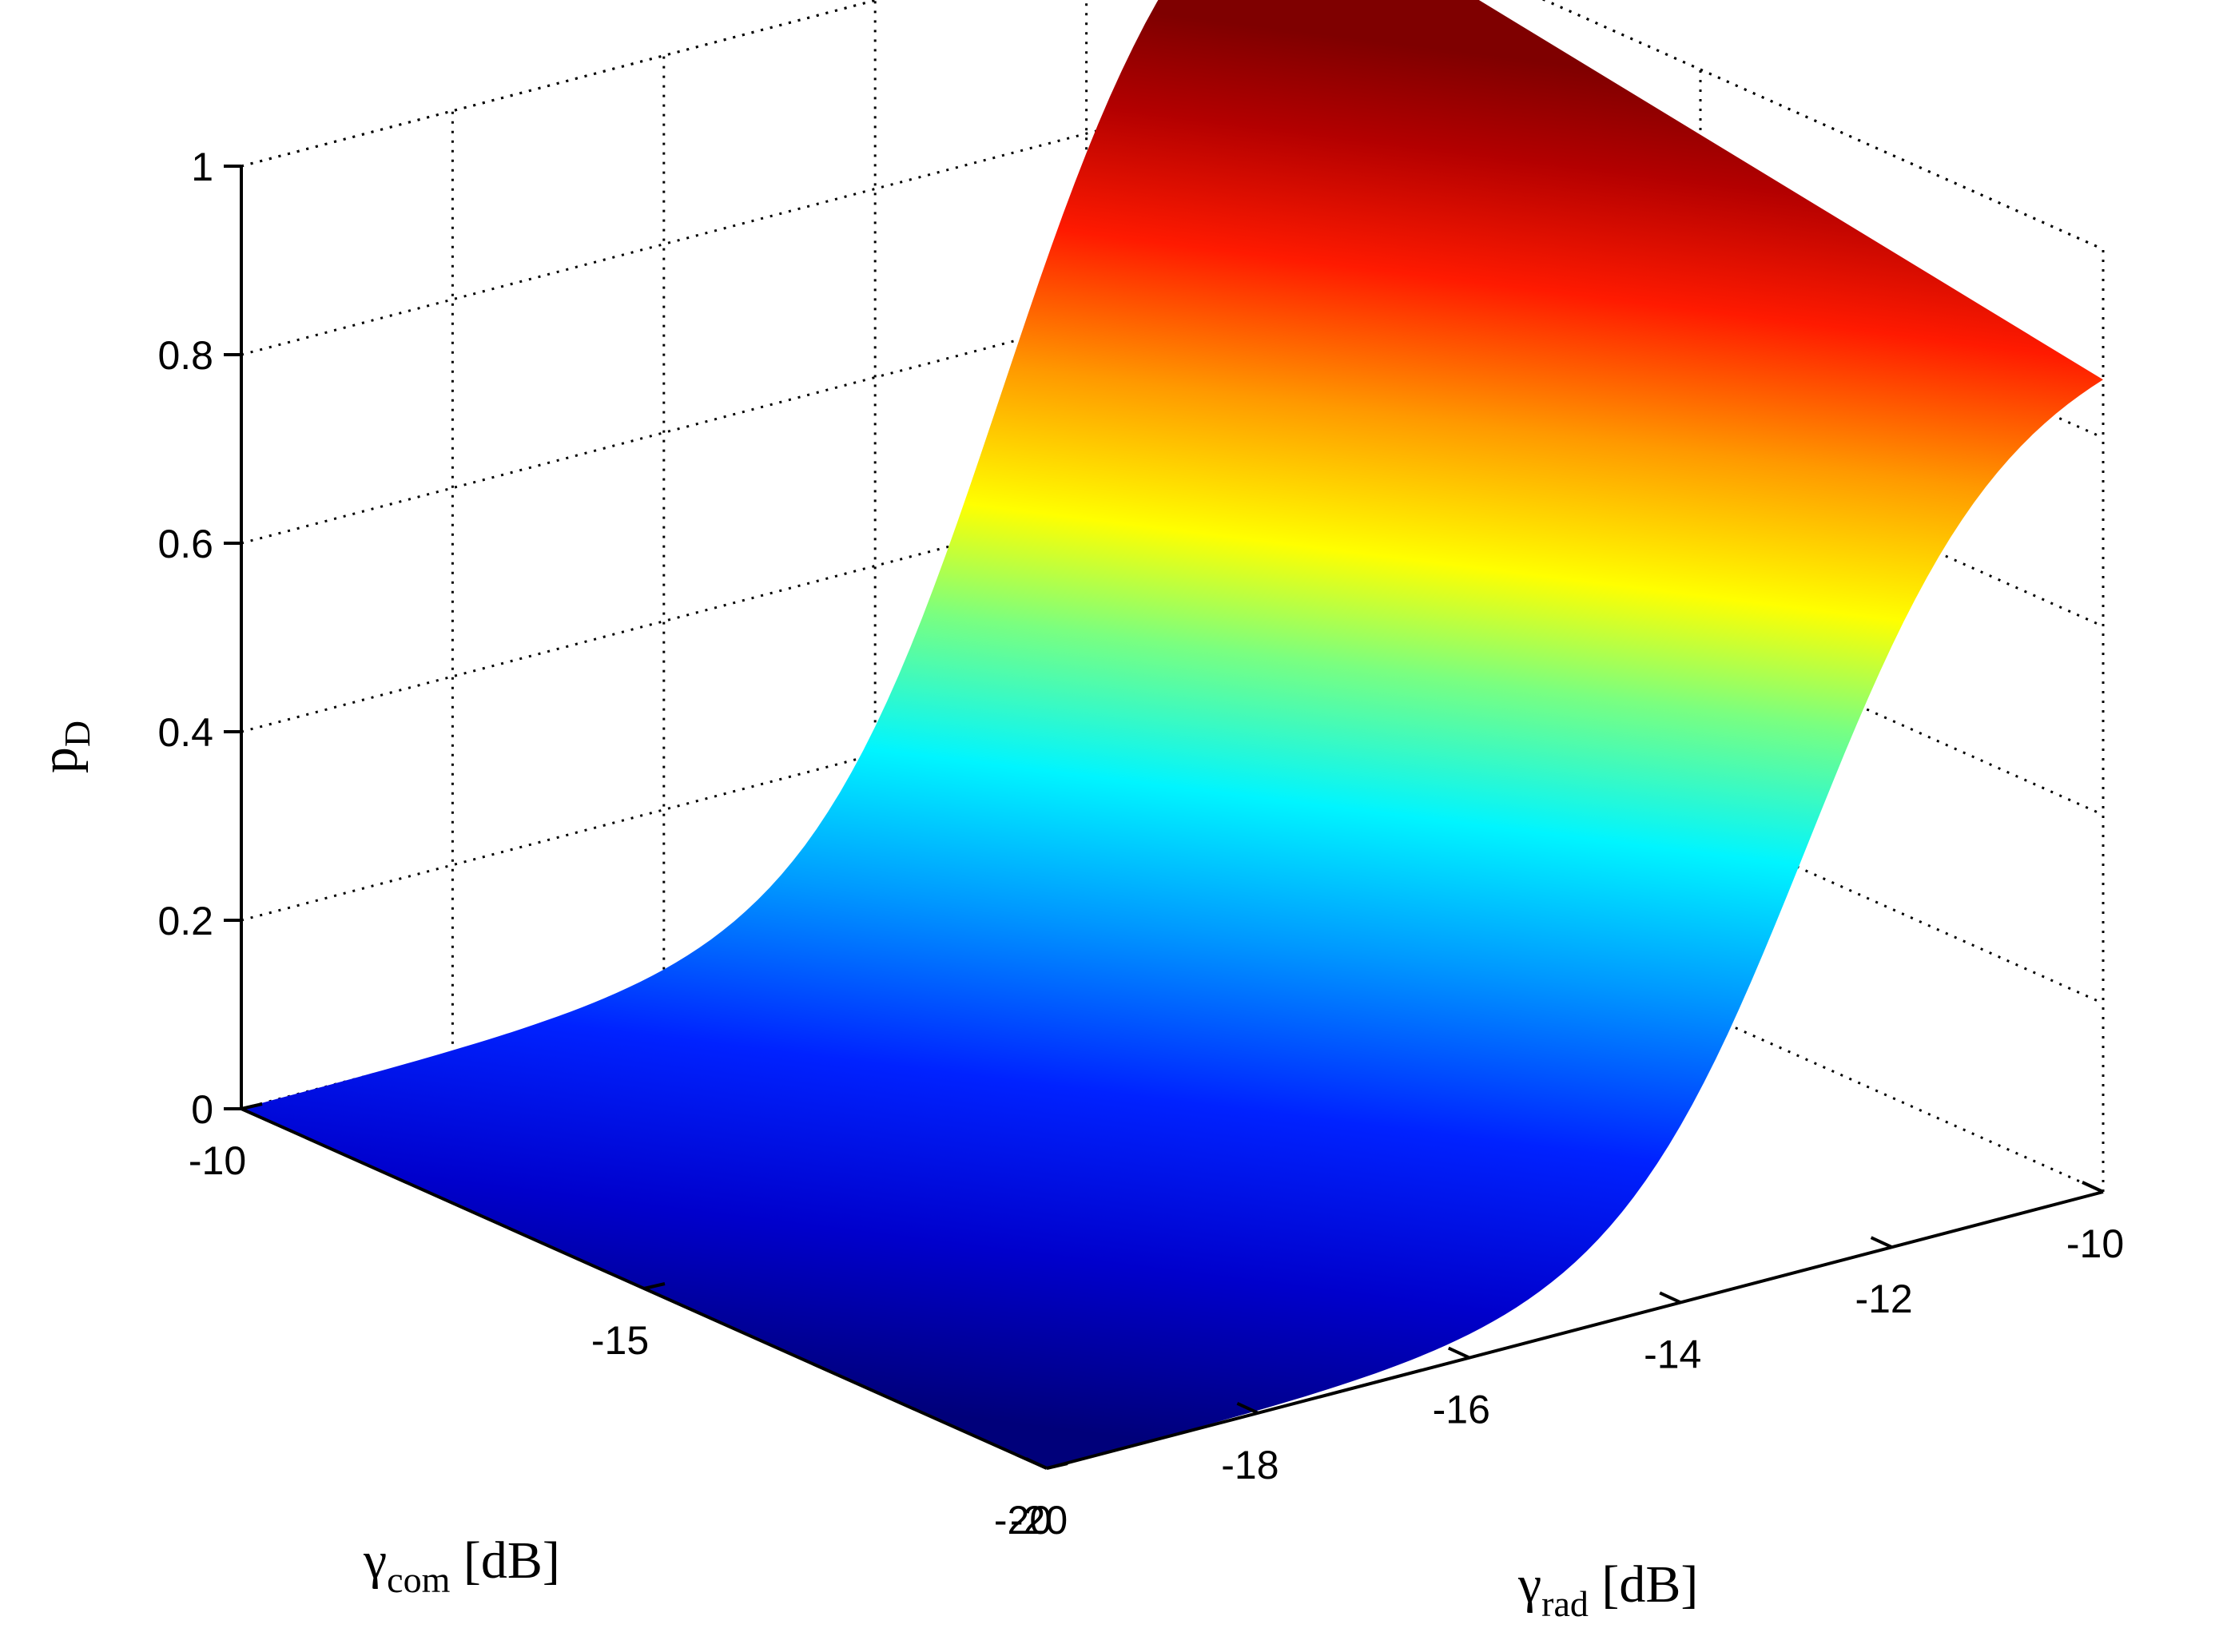  What do you see at coordinates (1672, 1354) in the screenshot?
I see `x-tick-label: -14` at bounding box center [1672, 1354].